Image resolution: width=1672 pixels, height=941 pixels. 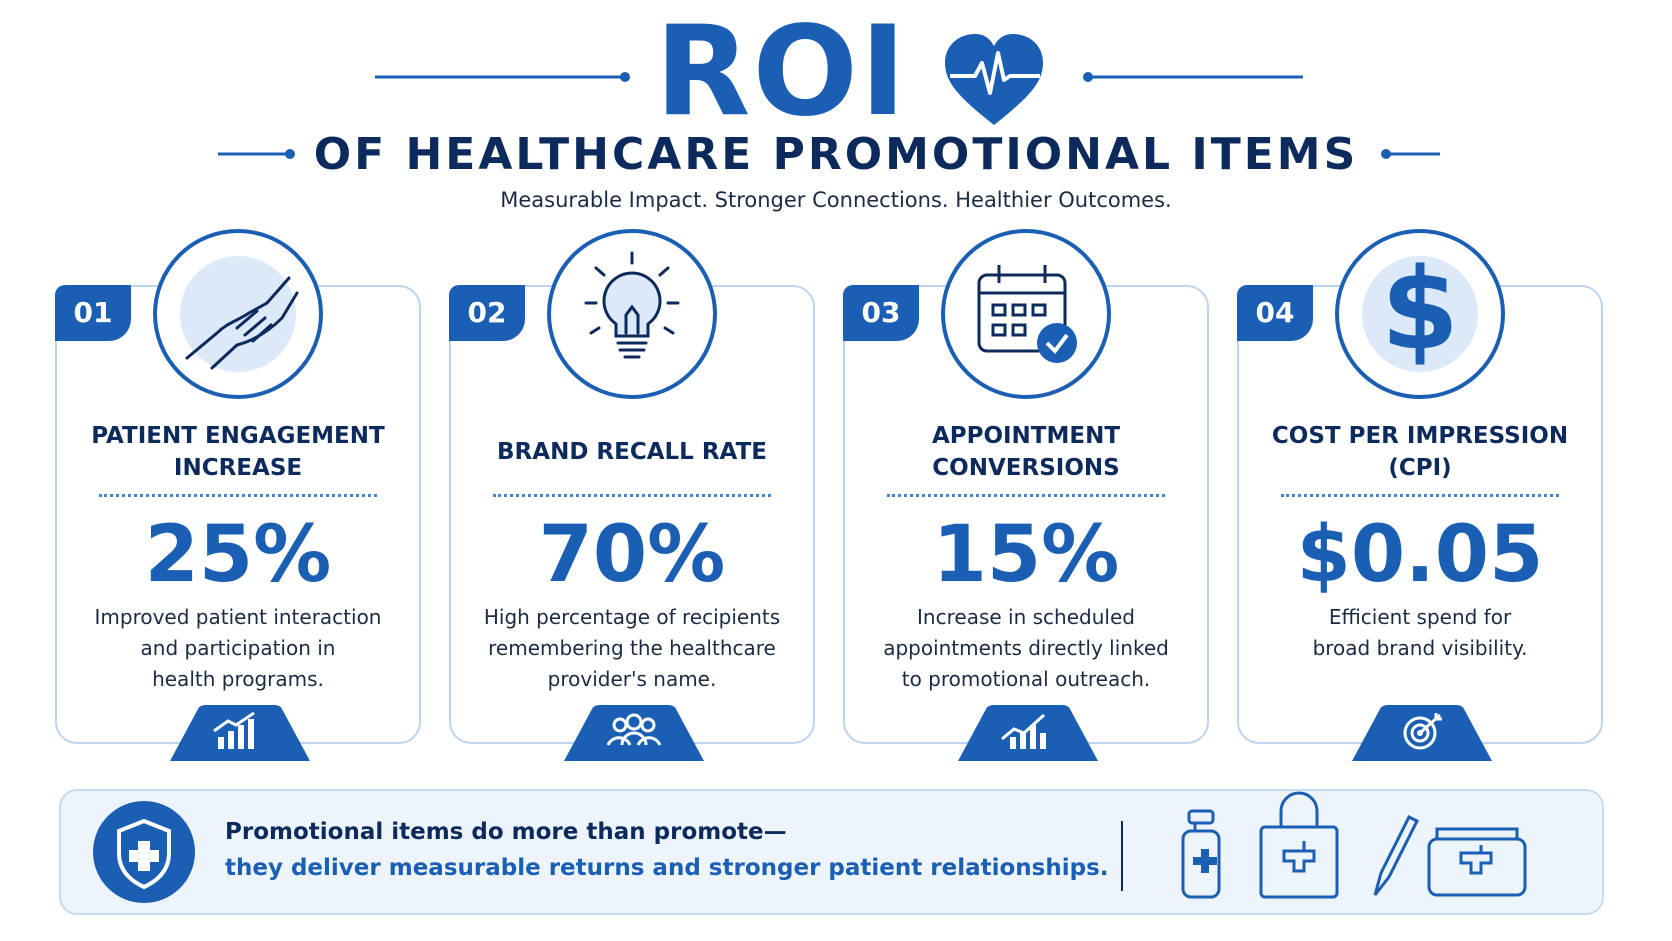 What do you see at coordinates (487, 313) in the screenshot?
I see `card-number: 02` at bounding box center [487, 313].